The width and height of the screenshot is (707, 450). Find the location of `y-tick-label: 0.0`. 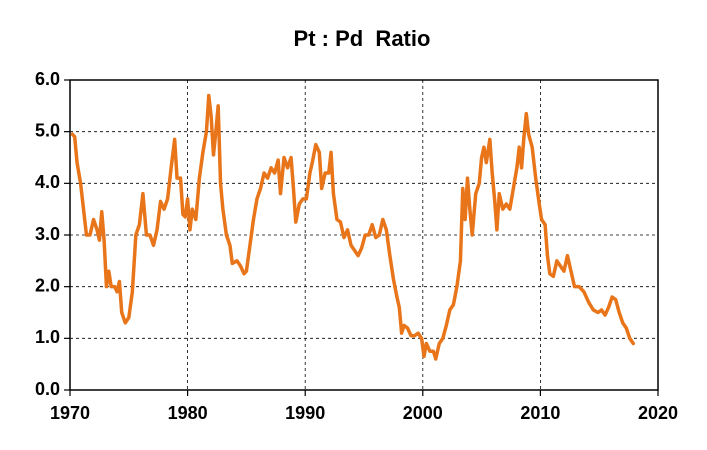

y-tick-label: 0.0 is located at coordinates (47, 389).